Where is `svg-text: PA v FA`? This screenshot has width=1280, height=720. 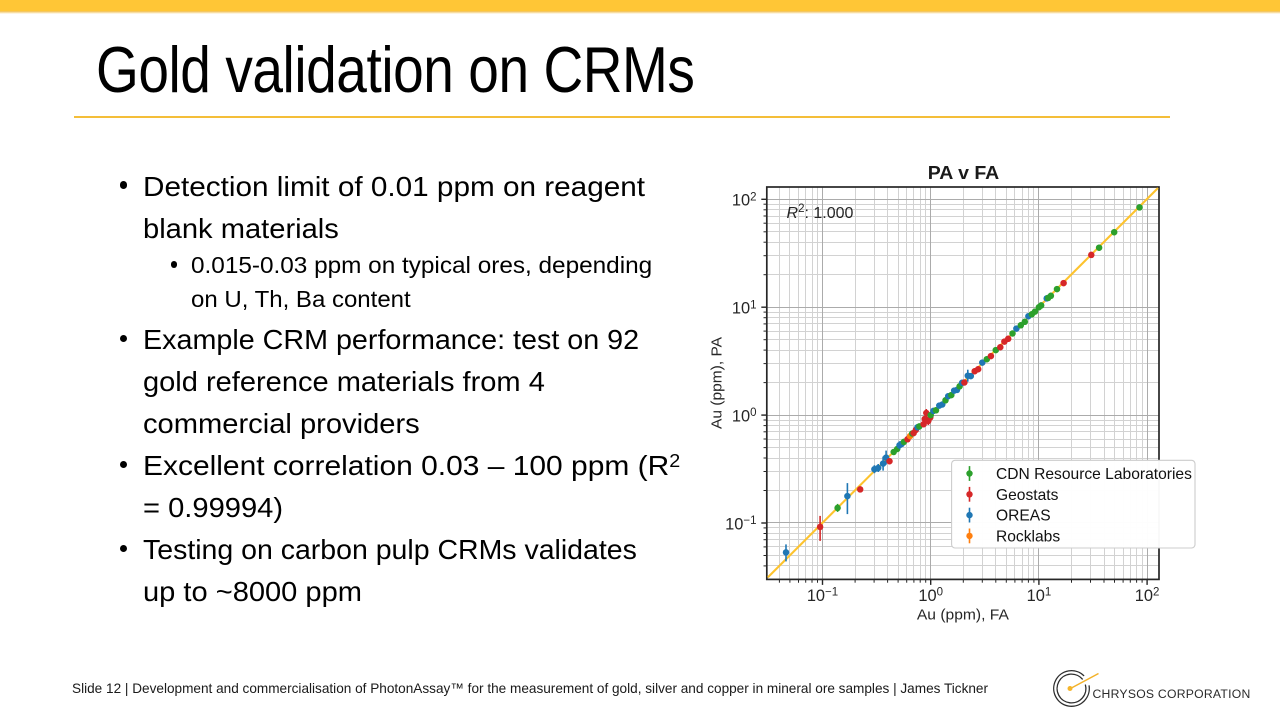 svg-text: PA v FA is located at coordinates (964, 173).